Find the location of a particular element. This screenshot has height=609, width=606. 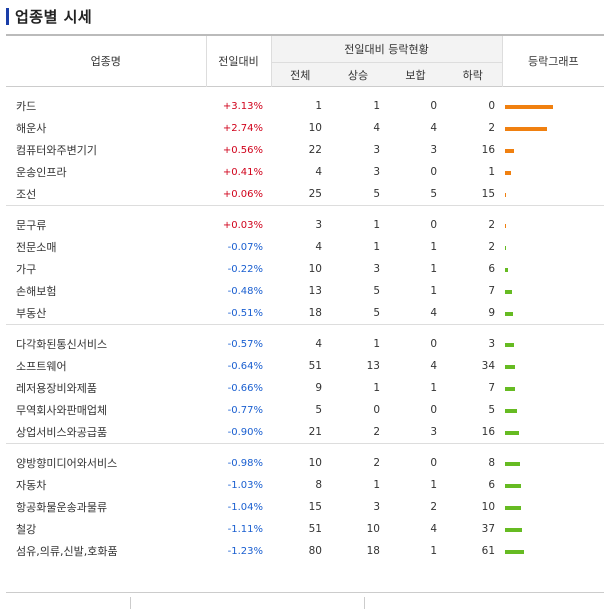

table-row: 섬유,의류,신발,호화품 -1.23% 80 18 1 61 is located at coordinates (305, 551).